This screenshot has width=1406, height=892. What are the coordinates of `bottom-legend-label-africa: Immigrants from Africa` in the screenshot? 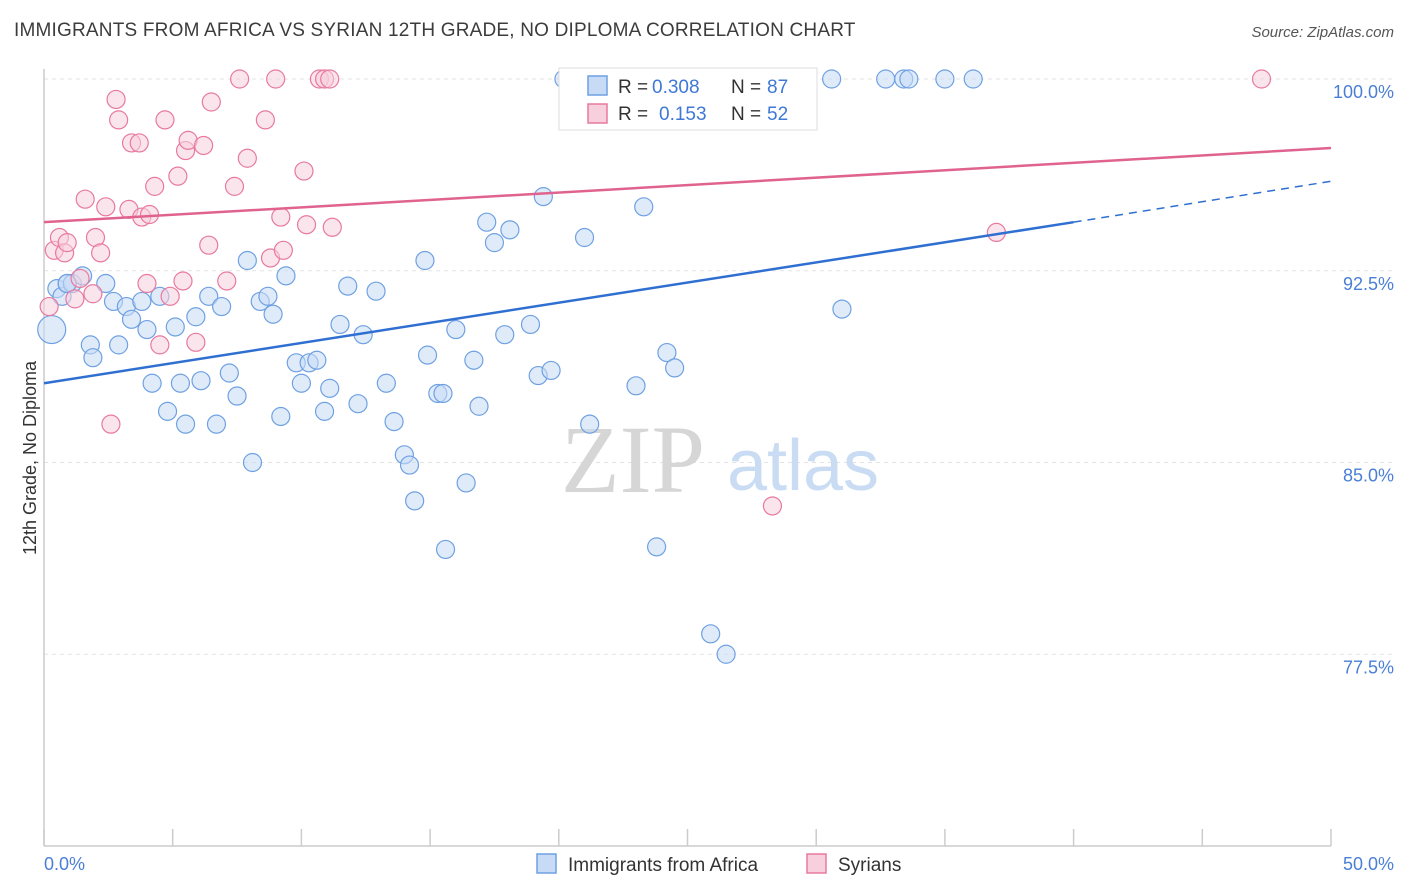 It's located at (663, 865).